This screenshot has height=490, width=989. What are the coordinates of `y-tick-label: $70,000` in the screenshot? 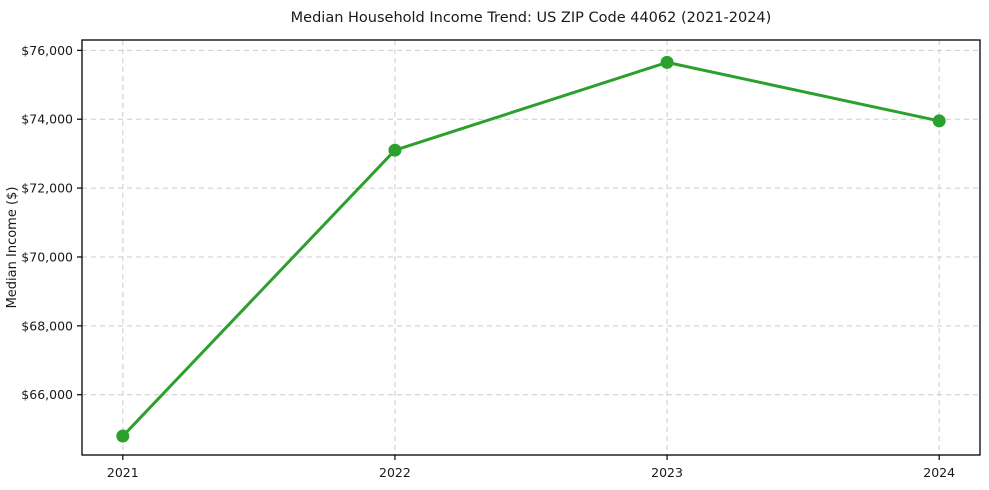 It's located at (47, 256).